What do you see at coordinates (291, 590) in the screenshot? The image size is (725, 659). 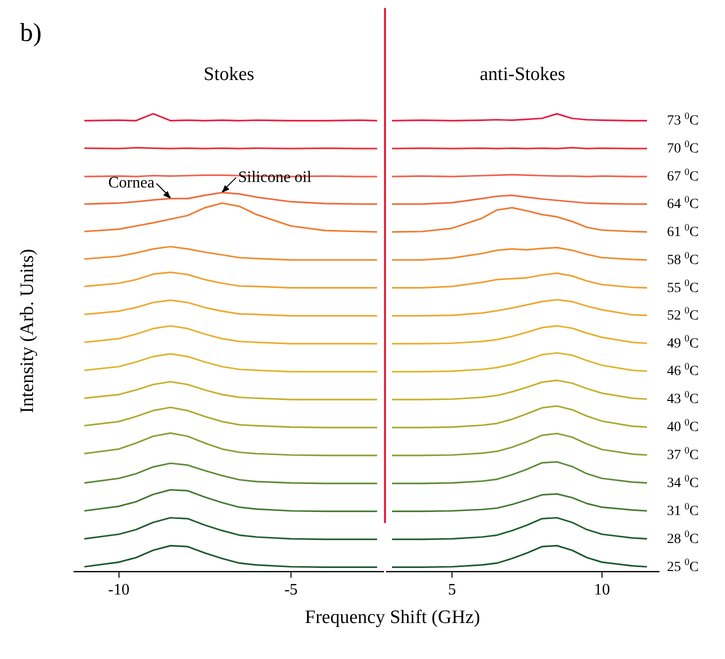 I see `x-tick-label: -5` at bounding box center [291, 590].